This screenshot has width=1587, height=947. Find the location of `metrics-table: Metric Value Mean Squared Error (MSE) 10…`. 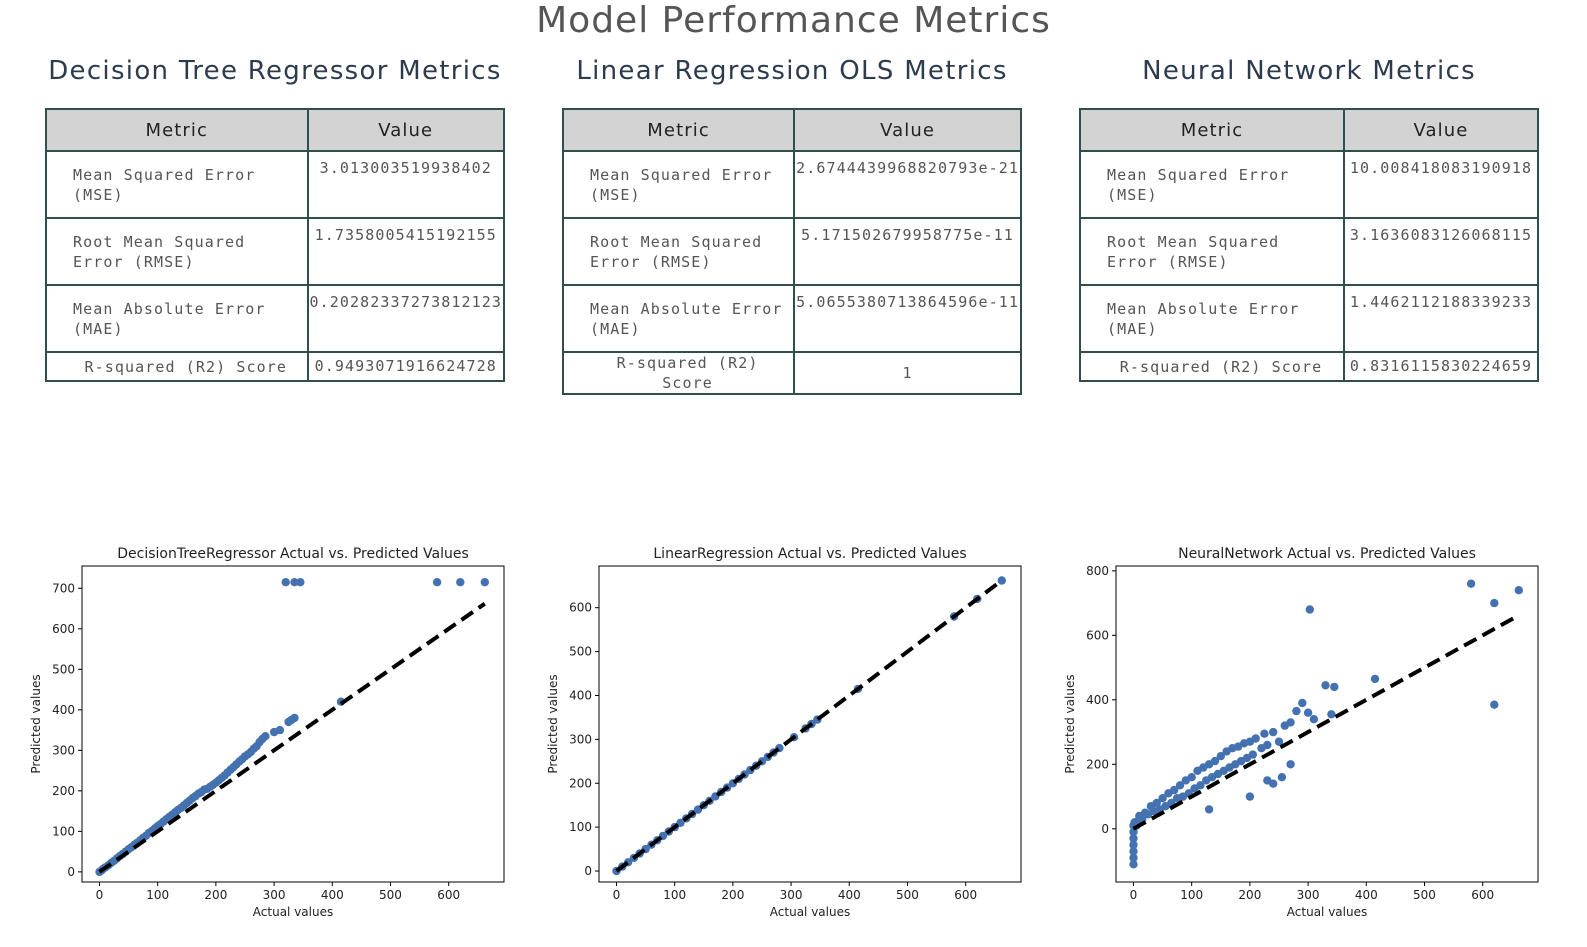

metrics-table: Metric Value Mean Squared Error (MSE) 10… is located at coordinates (1309, 245).